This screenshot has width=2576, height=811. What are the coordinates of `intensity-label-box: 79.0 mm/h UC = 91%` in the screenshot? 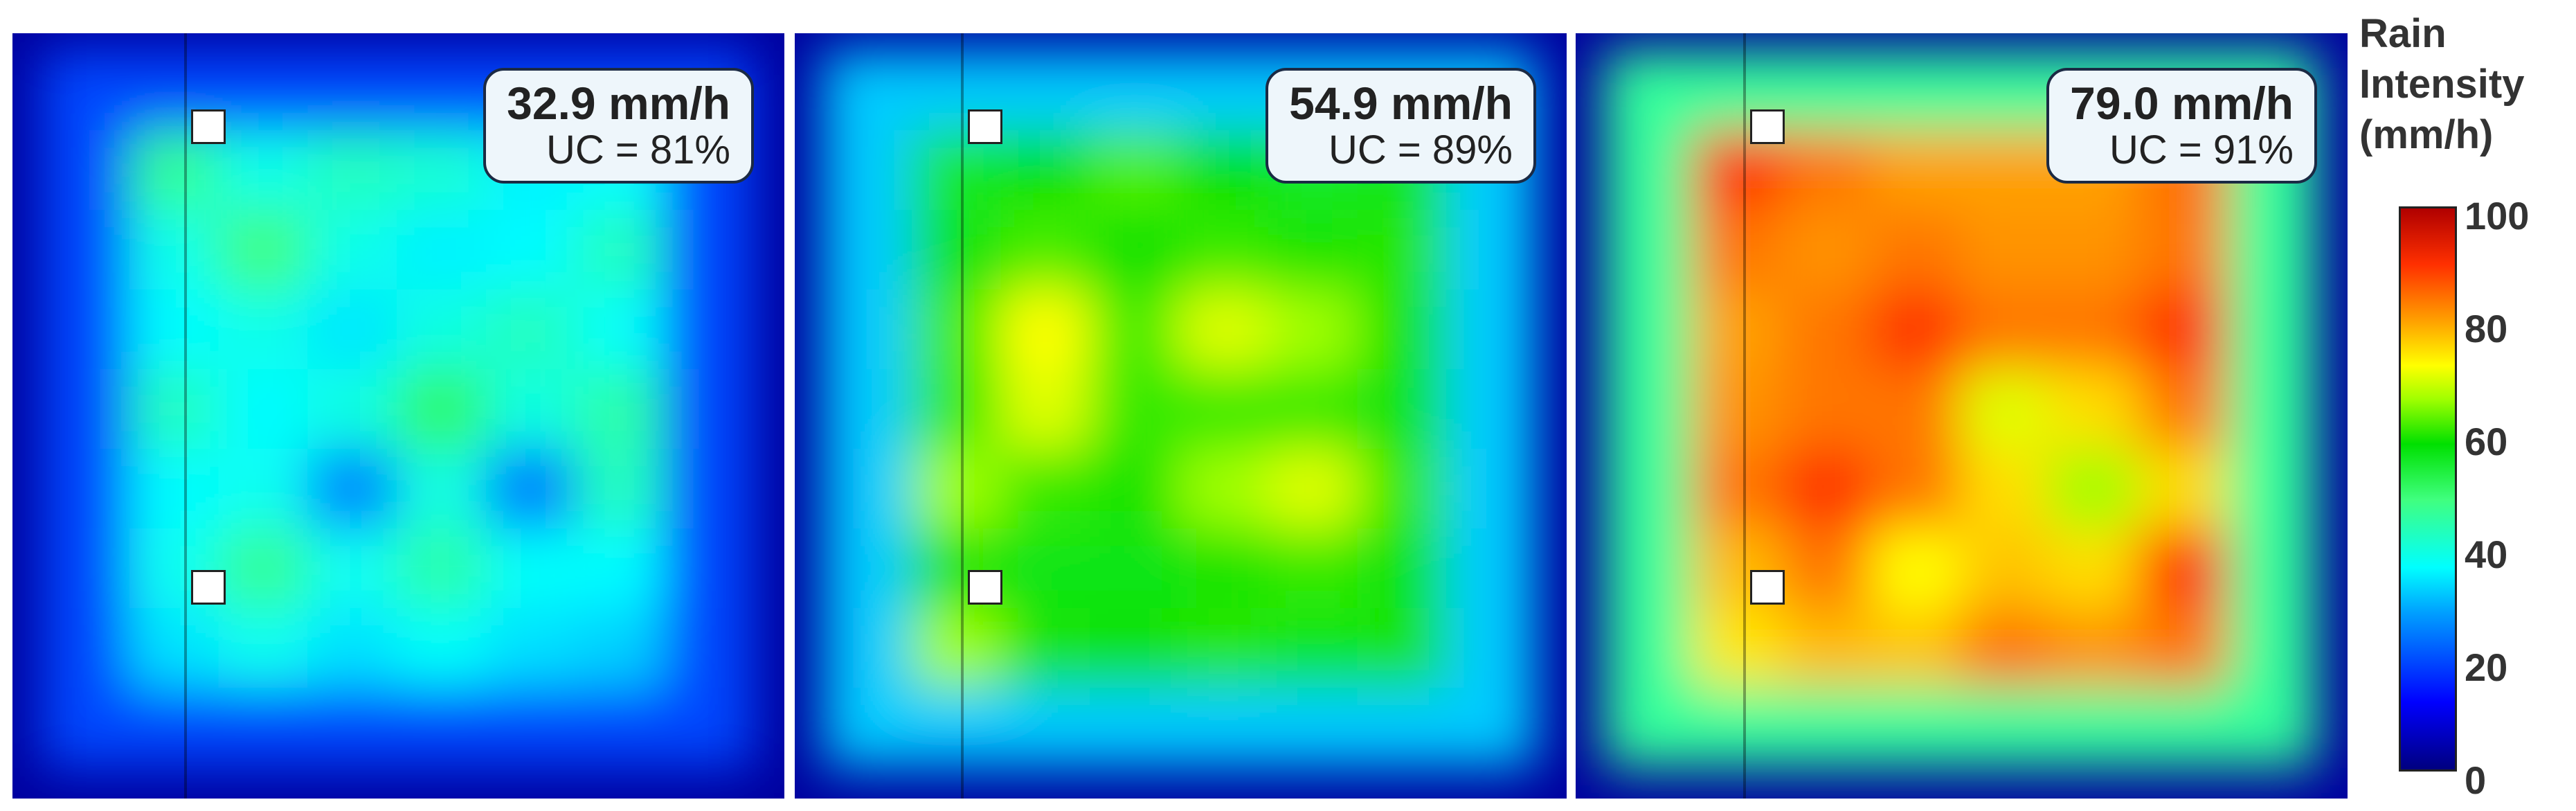 It's located at (2181, 126).